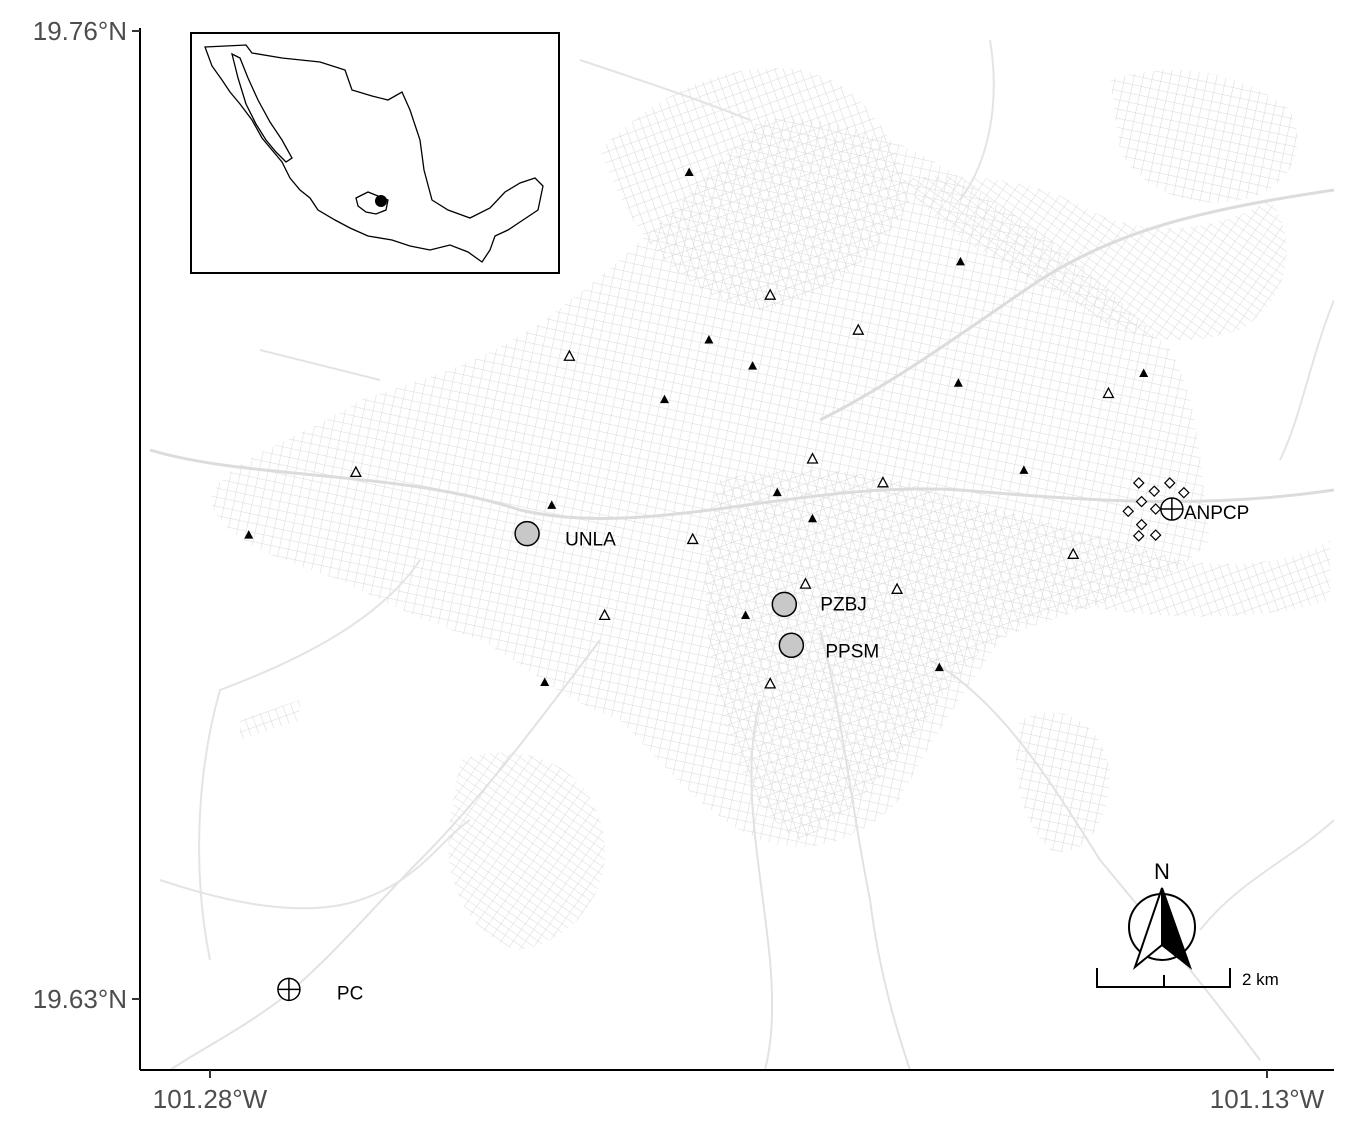 This screenshot has width=1348, height=1122. I want to click on diamond-markers, so click(1156, 509).